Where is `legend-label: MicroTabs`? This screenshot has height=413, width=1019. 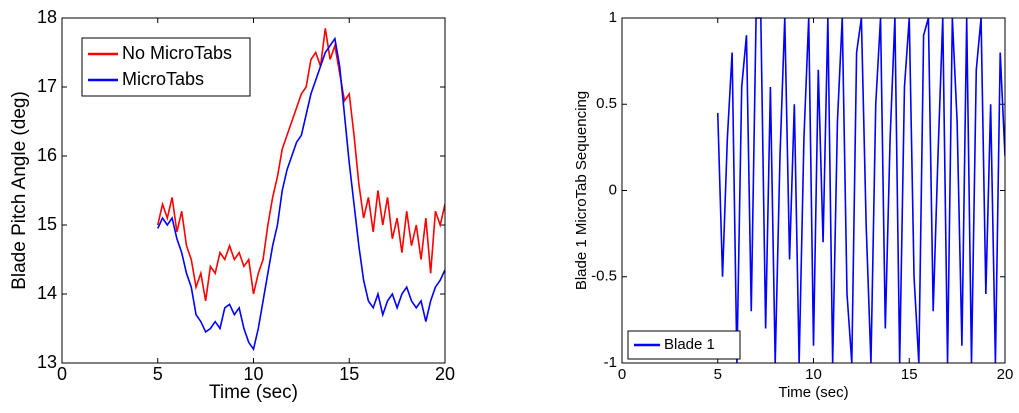
legend-label: MicroTabs is located at coordinates (163, 79).